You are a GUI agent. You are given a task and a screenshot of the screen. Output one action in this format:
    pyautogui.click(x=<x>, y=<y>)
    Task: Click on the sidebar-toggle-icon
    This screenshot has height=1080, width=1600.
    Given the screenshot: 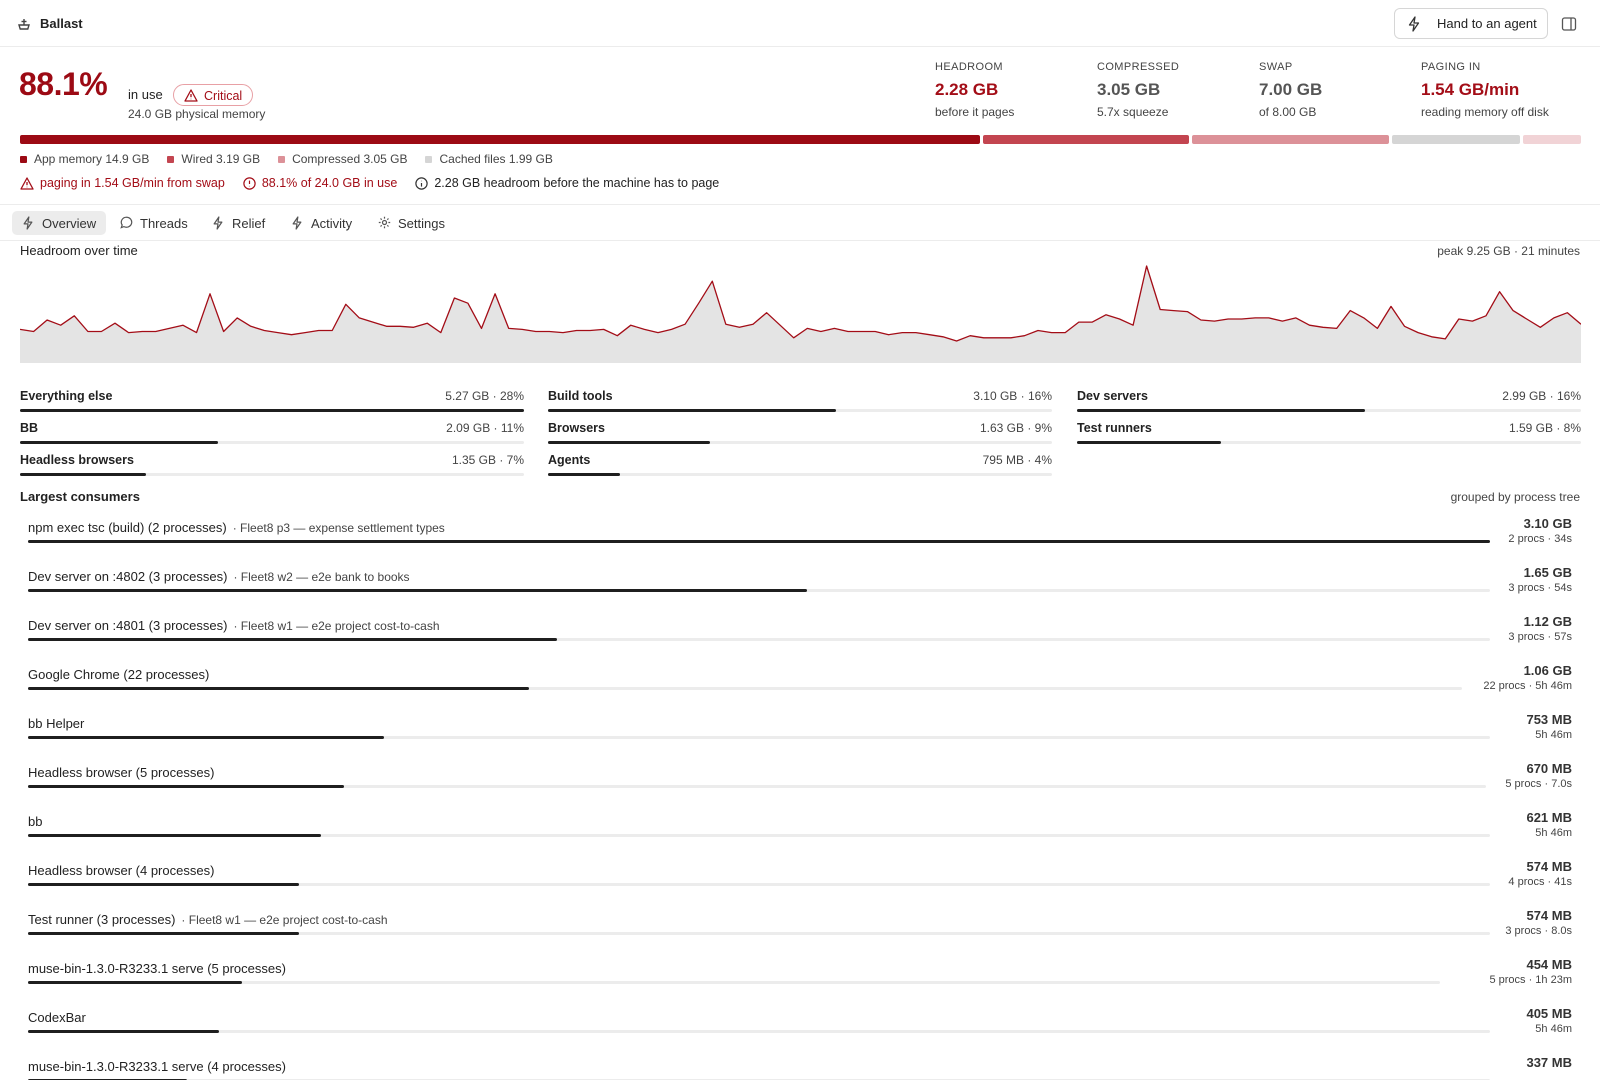 What is the action you would take?
    pyautogui.click(x=1569, y=24)
    